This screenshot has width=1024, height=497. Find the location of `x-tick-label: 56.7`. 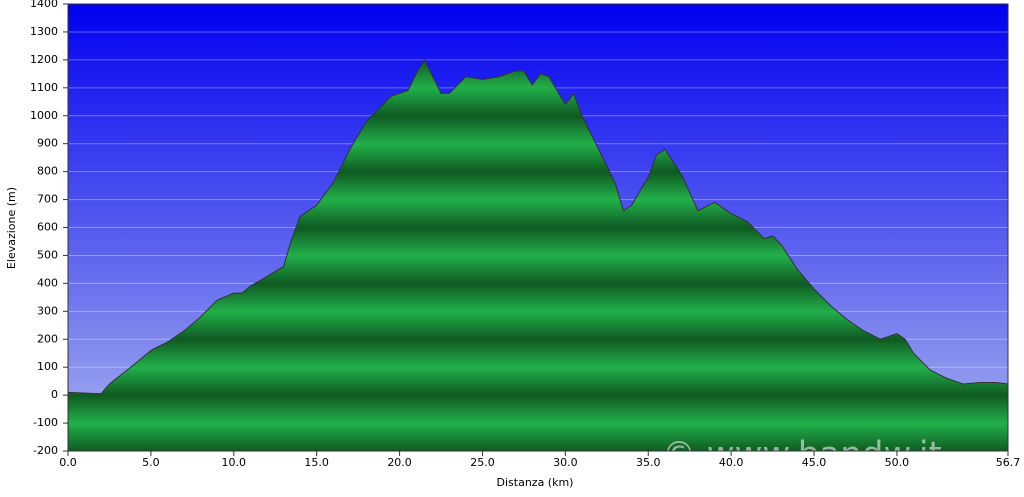

x-tick-label: 56.7 is located at coordinates (1008, 462).